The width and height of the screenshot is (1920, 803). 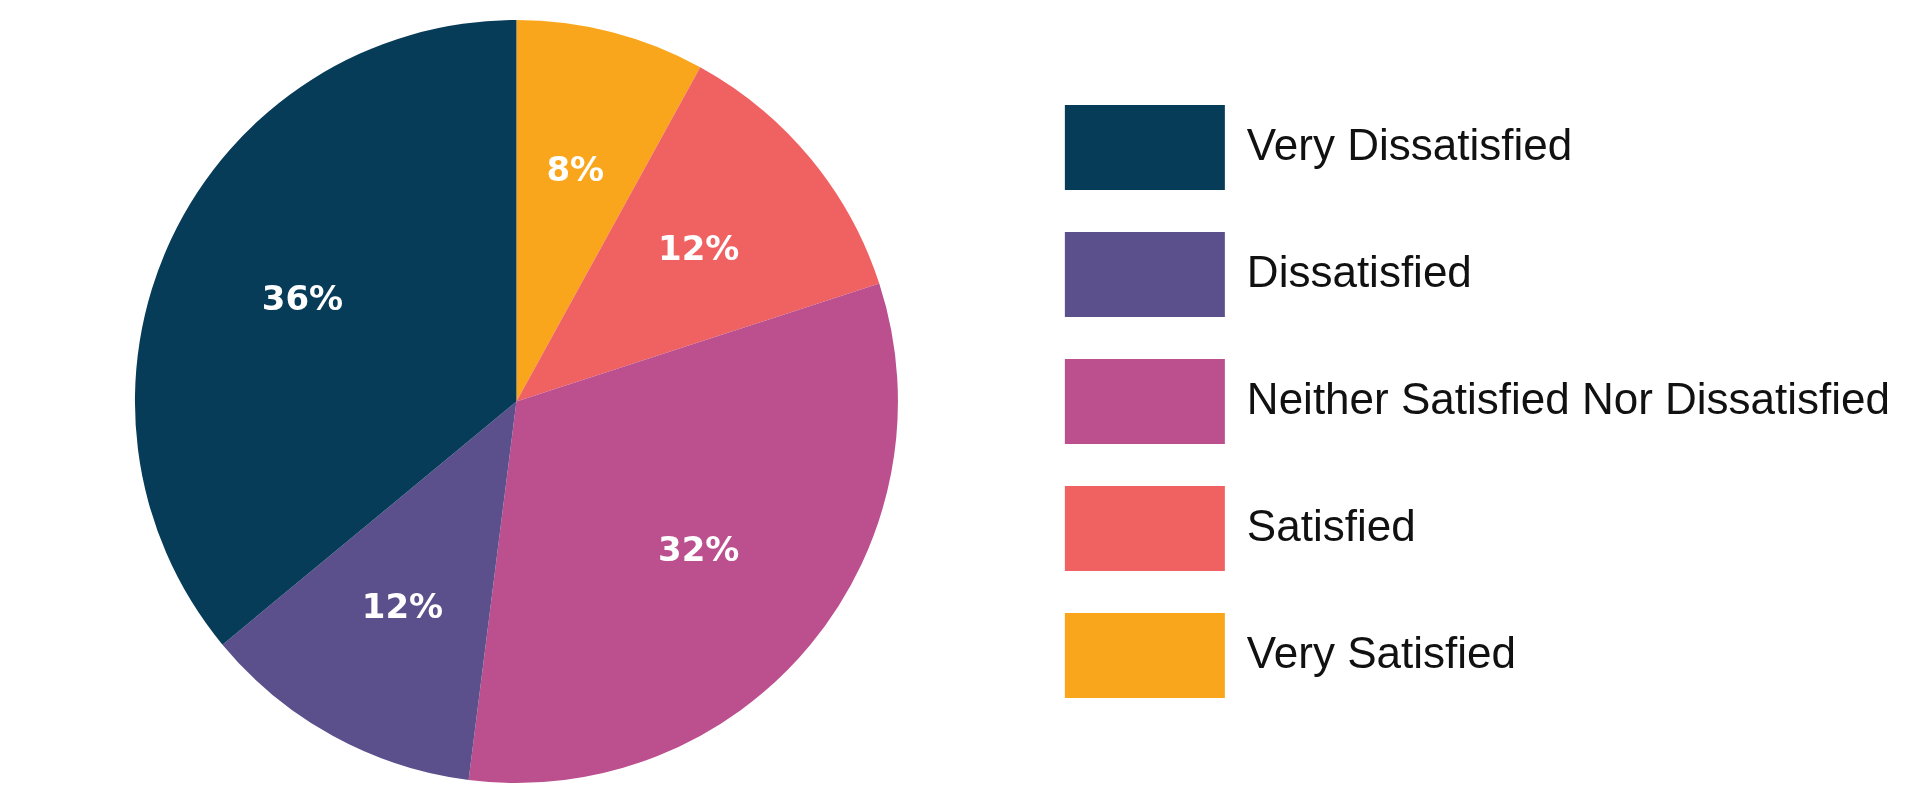 What do you see at coordinates (575, 169) in the screenshot?
I see `data-label: 8%` at bounding box center [575, 169].